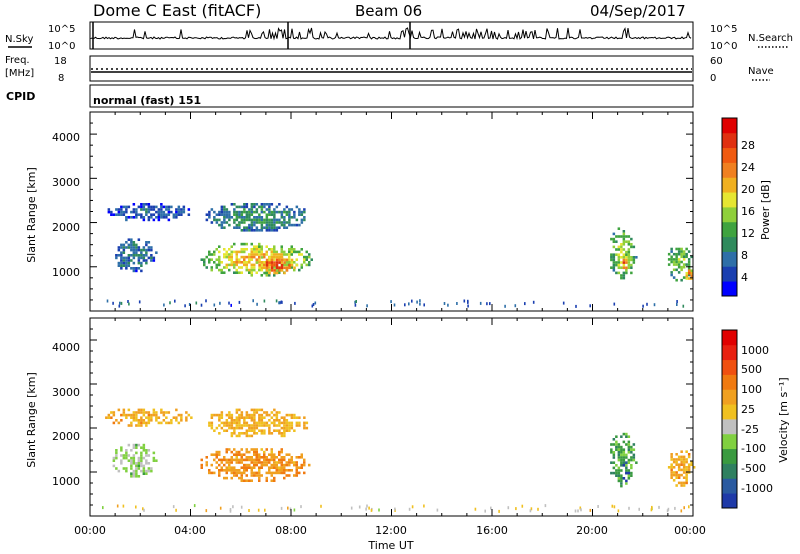  What do you see at coordinates (17, 60) in the screenshot?
I see `freq-label-line1: Freq.` at bounding box center [17, 60].